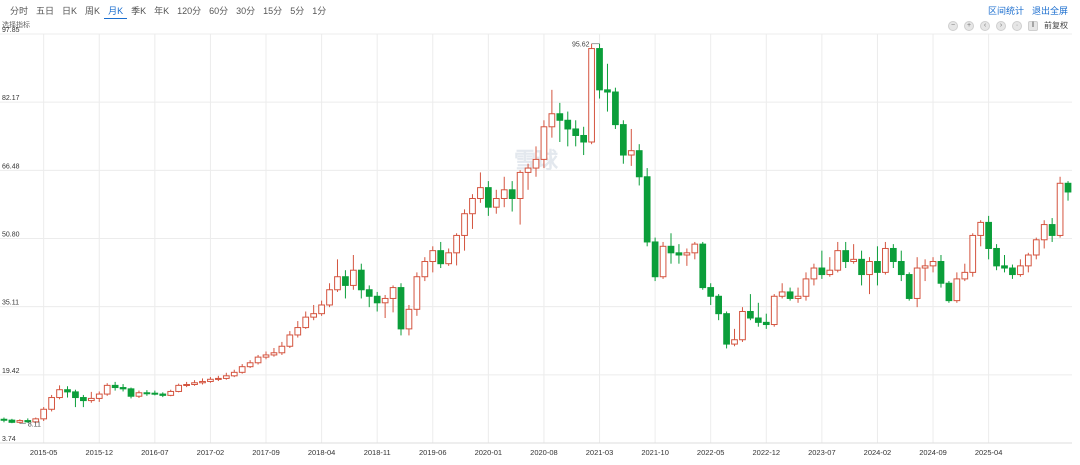 The image size is (1080, 465). Describe the element at coordinates (1008, 25) in the screenshot. I see `chart-controls: − + ‹ › · ‖ 前复权` at that location.